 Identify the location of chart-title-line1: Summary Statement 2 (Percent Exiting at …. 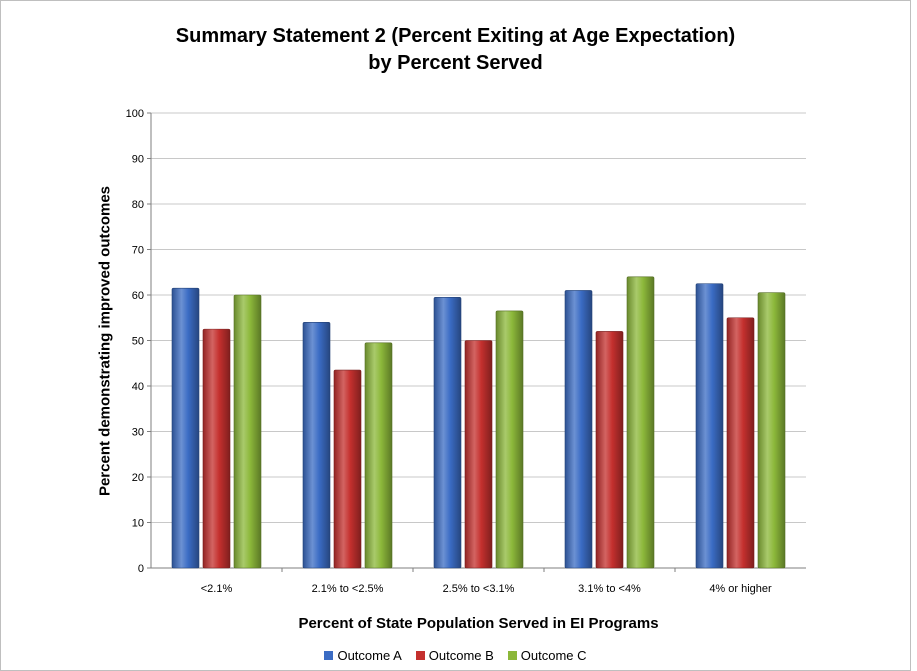
(455, 36).